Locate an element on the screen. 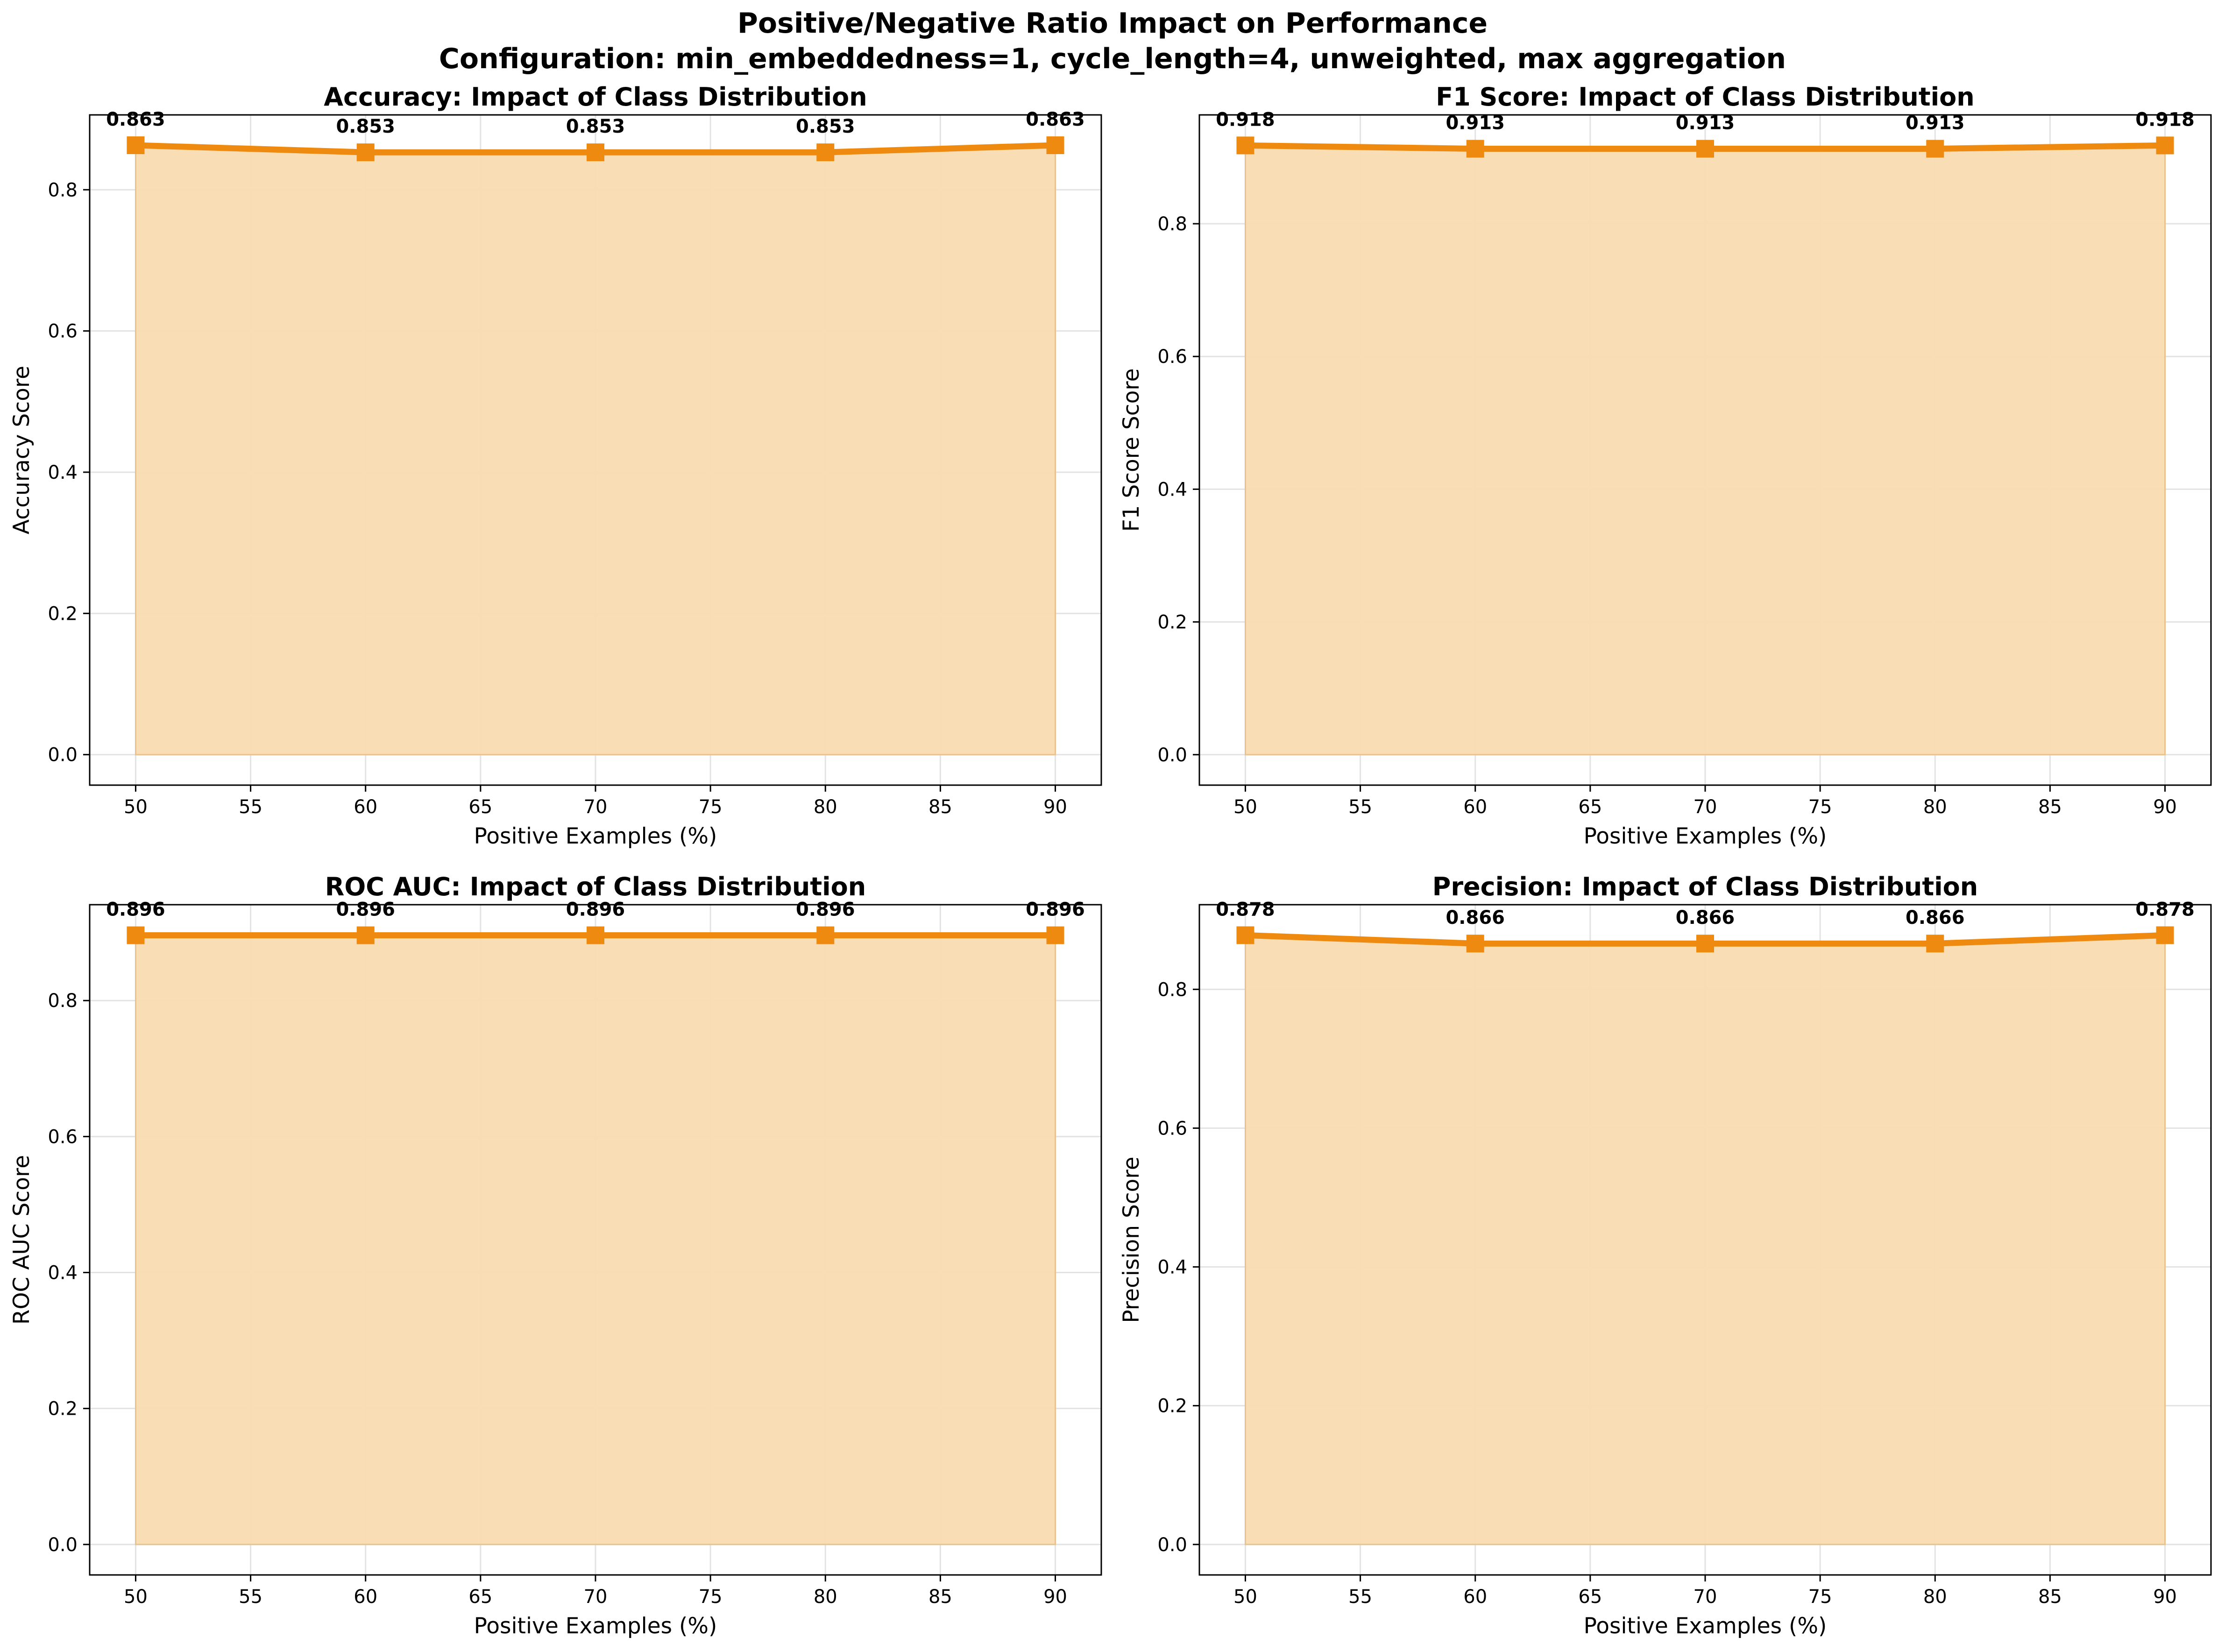  subplot-title: Accuracy: Impact of Class Distribution is located at coordinates (595, 97).